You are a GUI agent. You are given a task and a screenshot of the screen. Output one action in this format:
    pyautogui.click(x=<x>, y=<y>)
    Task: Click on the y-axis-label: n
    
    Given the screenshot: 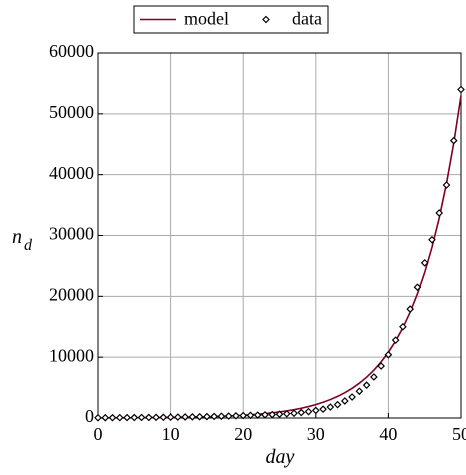 What is the action you would take?
    pyautogui.click(x=17, y=237)
    